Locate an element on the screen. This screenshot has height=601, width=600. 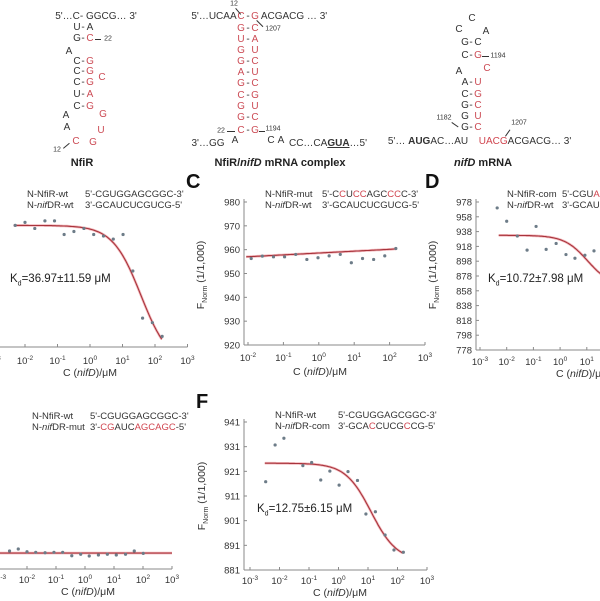
tick-exponent: 3 is located at coordinates (432, 578).